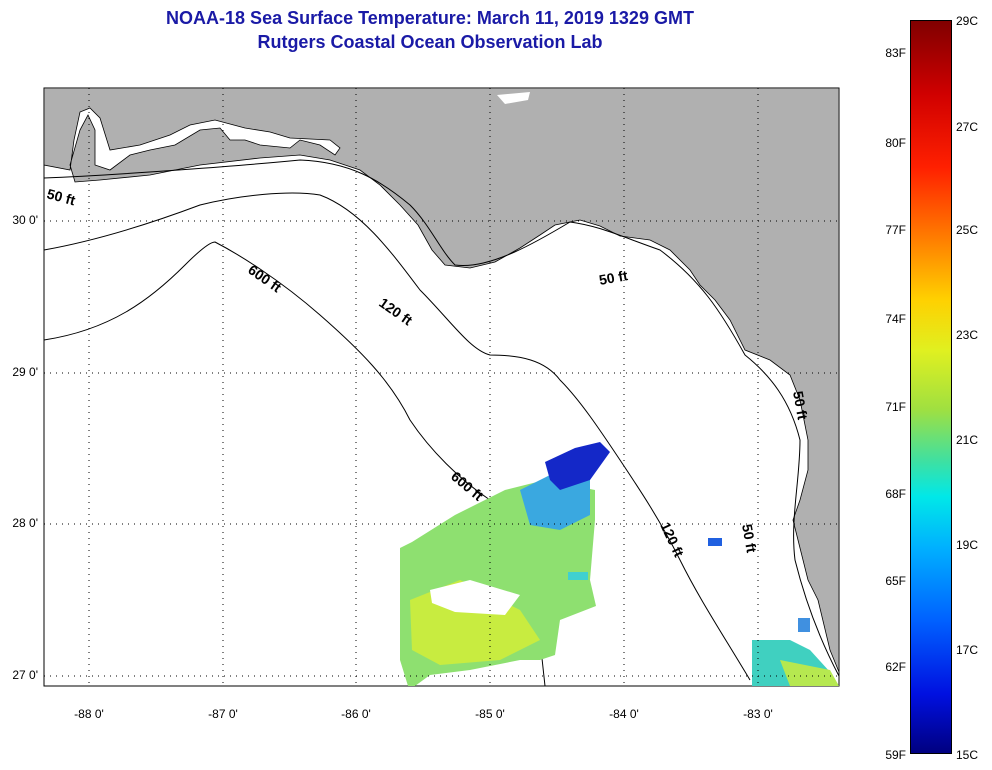 Image resolution: width=992 pixels, height=770 pixels. I want to click on colorbar-c-label: 19C, so click(967, 545).